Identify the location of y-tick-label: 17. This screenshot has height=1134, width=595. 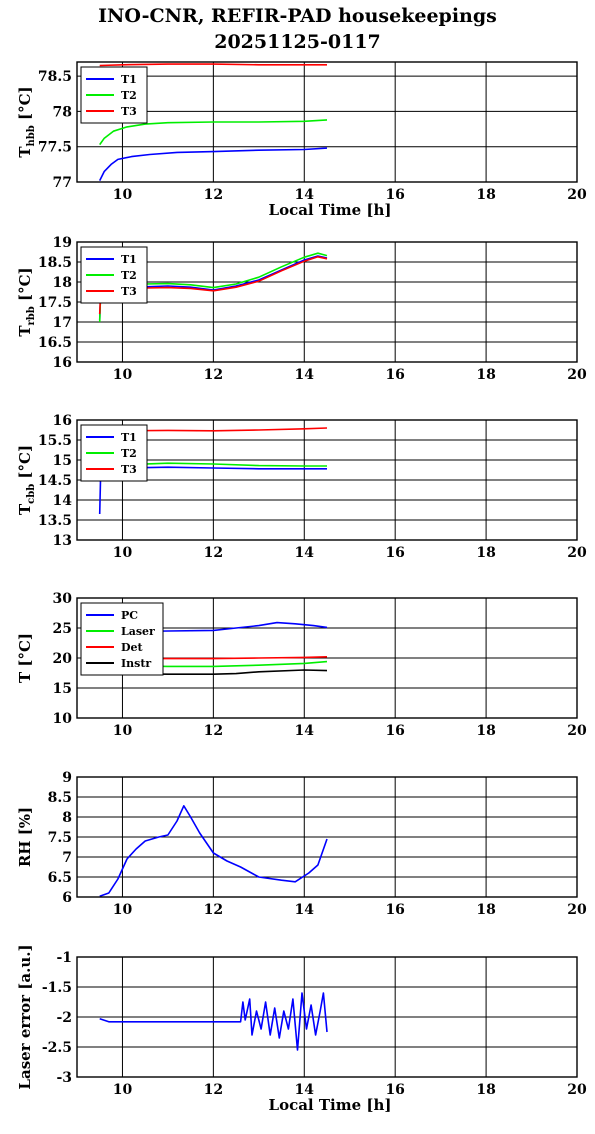
(62, 323).